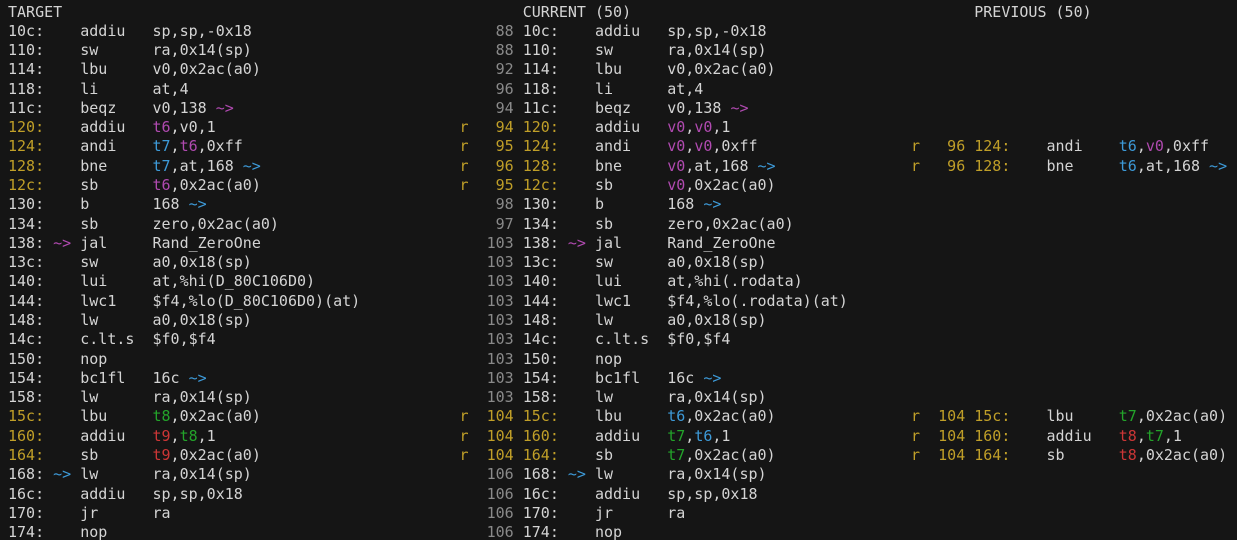 The width and height of the screenshot is (1237, 540). I want to click on asm-row: 130: b 168 ~> 98 130: b 168 ~>, so click(618, 205).